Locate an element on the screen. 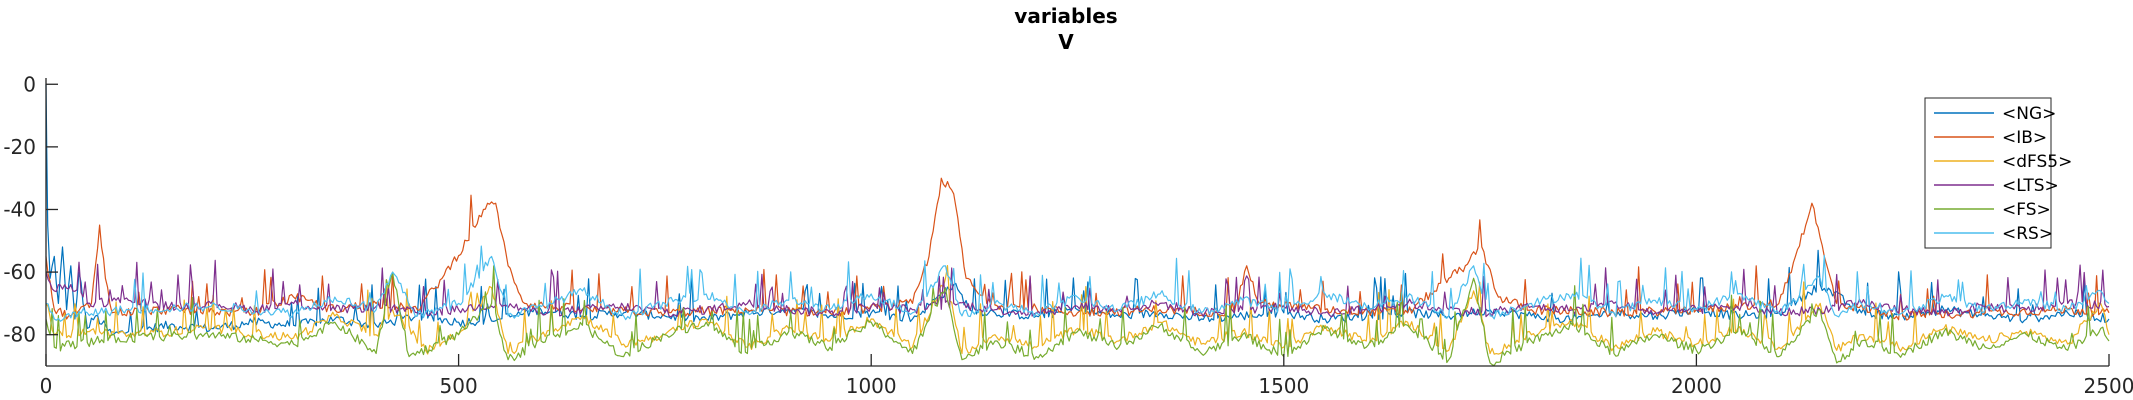 This screenshot has width=2133, height=400. y-tick-label-4: -80 is located at coordinates (19, 335).